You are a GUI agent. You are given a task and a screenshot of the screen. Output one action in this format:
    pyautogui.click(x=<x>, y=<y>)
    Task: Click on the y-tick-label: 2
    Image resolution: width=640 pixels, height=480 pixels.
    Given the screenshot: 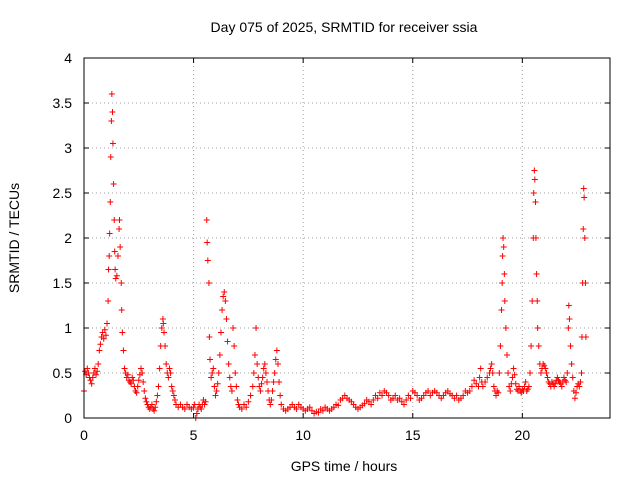 What is the action you would take?
    pyautogui.click(x=68, y=238)
    